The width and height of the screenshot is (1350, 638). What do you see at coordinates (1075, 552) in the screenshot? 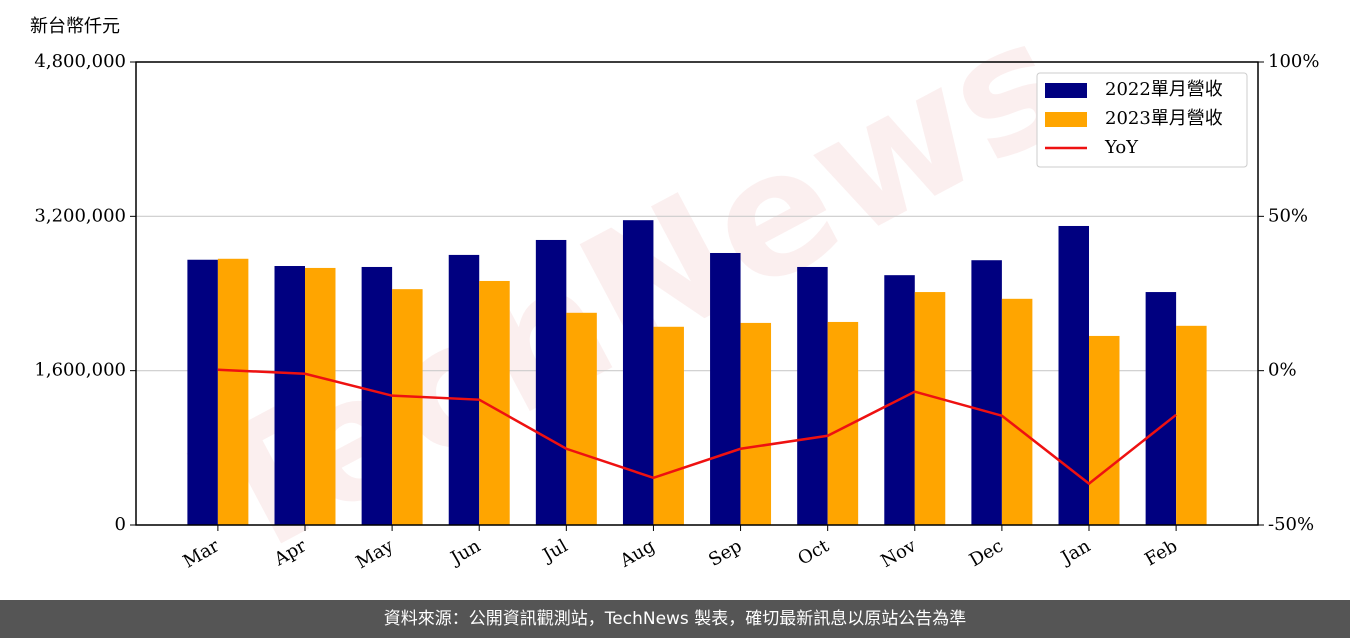
I see `x-tick-label: Jan` at bounding box center [1075, 552].